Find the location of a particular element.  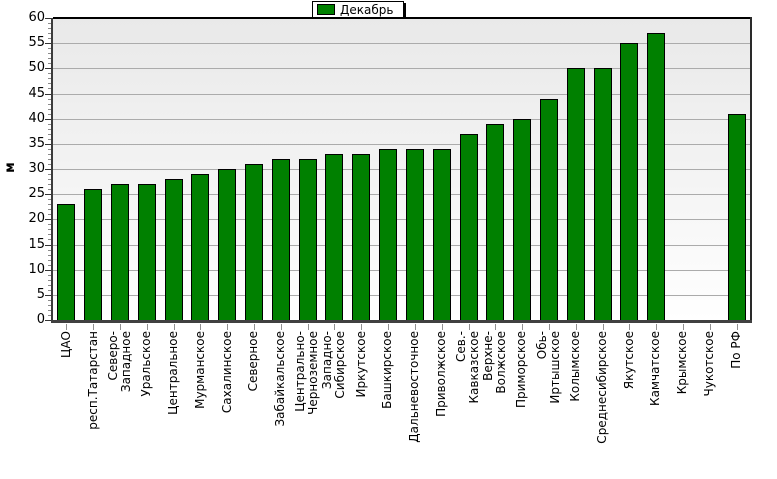

x-tick-label: респ.Татарстан is located at coordinates (92, 380).